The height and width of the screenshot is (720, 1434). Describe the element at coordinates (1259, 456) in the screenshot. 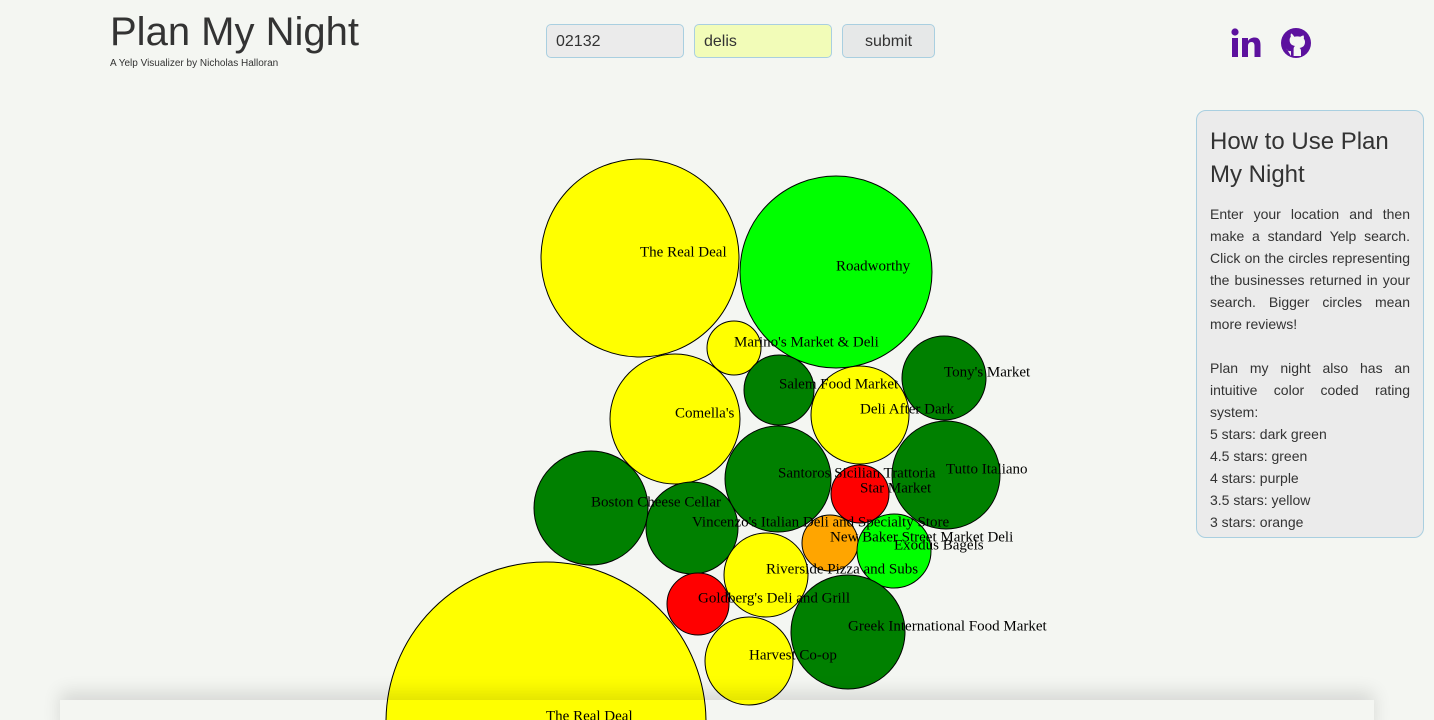

I see `rating-item: 4.5 stars: green` at that location.